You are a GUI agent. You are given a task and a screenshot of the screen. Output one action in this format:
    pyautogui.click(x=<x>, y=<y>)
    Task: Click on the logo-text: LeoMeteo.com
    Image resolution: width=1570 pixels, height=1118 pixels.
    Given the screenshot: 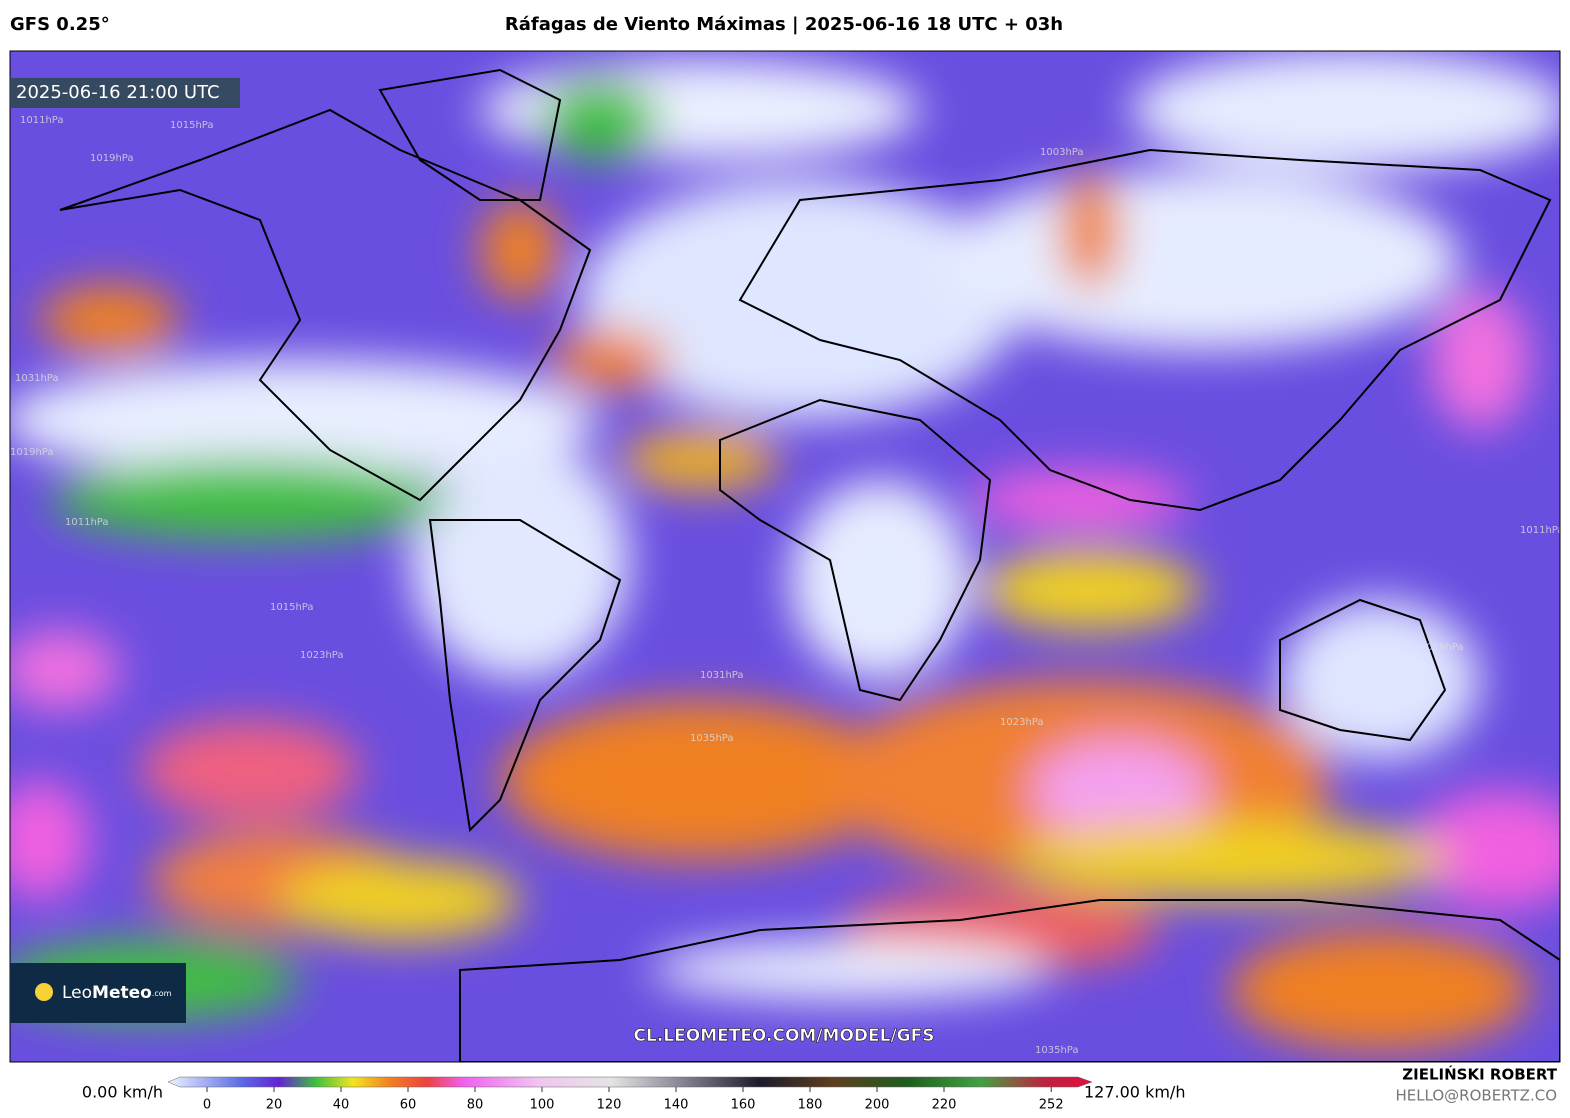 What is the action you would take?
    pyautogui.click(x=117, y=993)
    